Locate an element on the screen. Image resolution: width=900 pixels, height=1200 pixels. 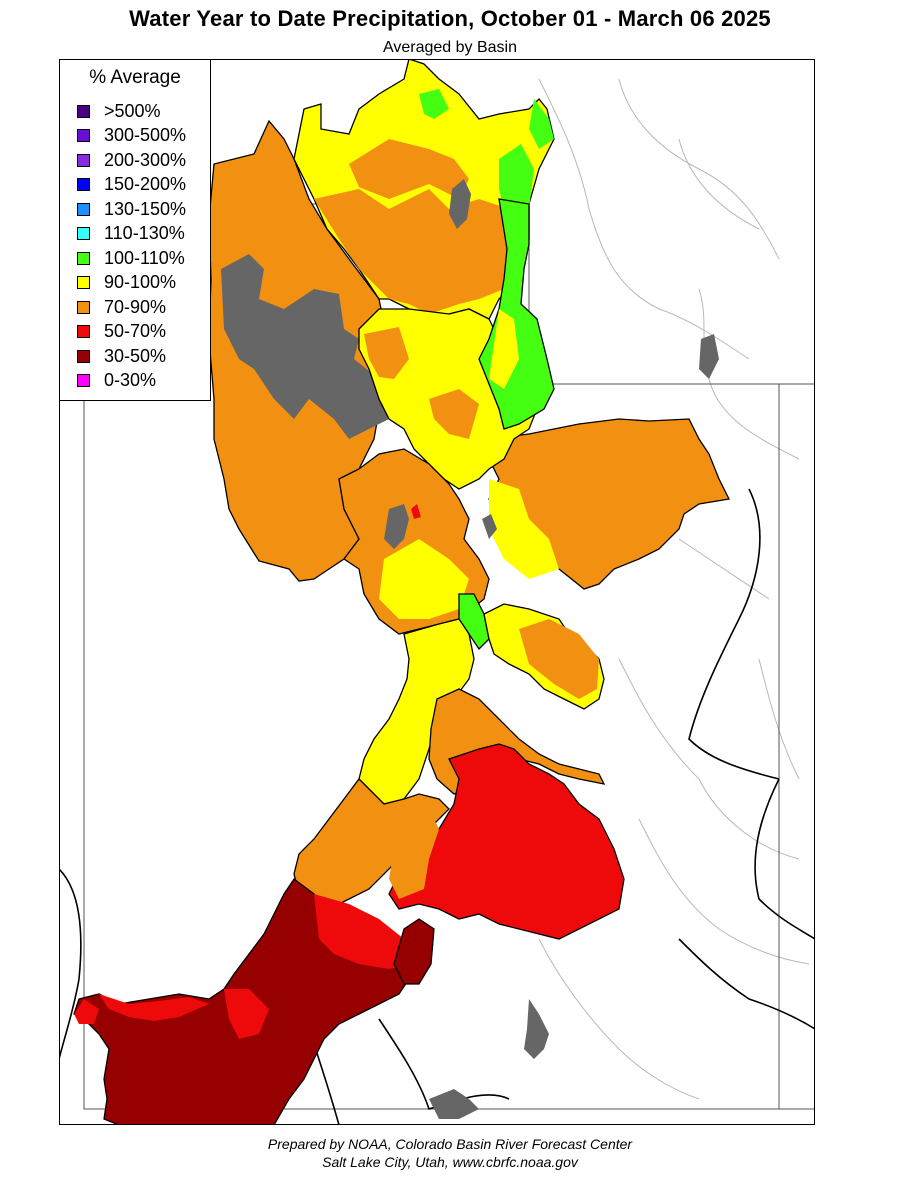
legend-item: 110-130% is located at coordinates (131, 234).